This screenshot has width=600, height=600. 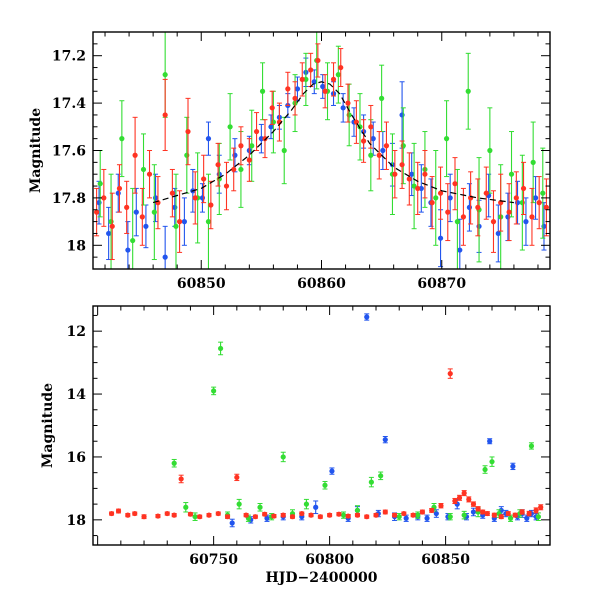 I want to click on zoom-panel-y-axis-label: Magnitude, so click(x=36, y=150).